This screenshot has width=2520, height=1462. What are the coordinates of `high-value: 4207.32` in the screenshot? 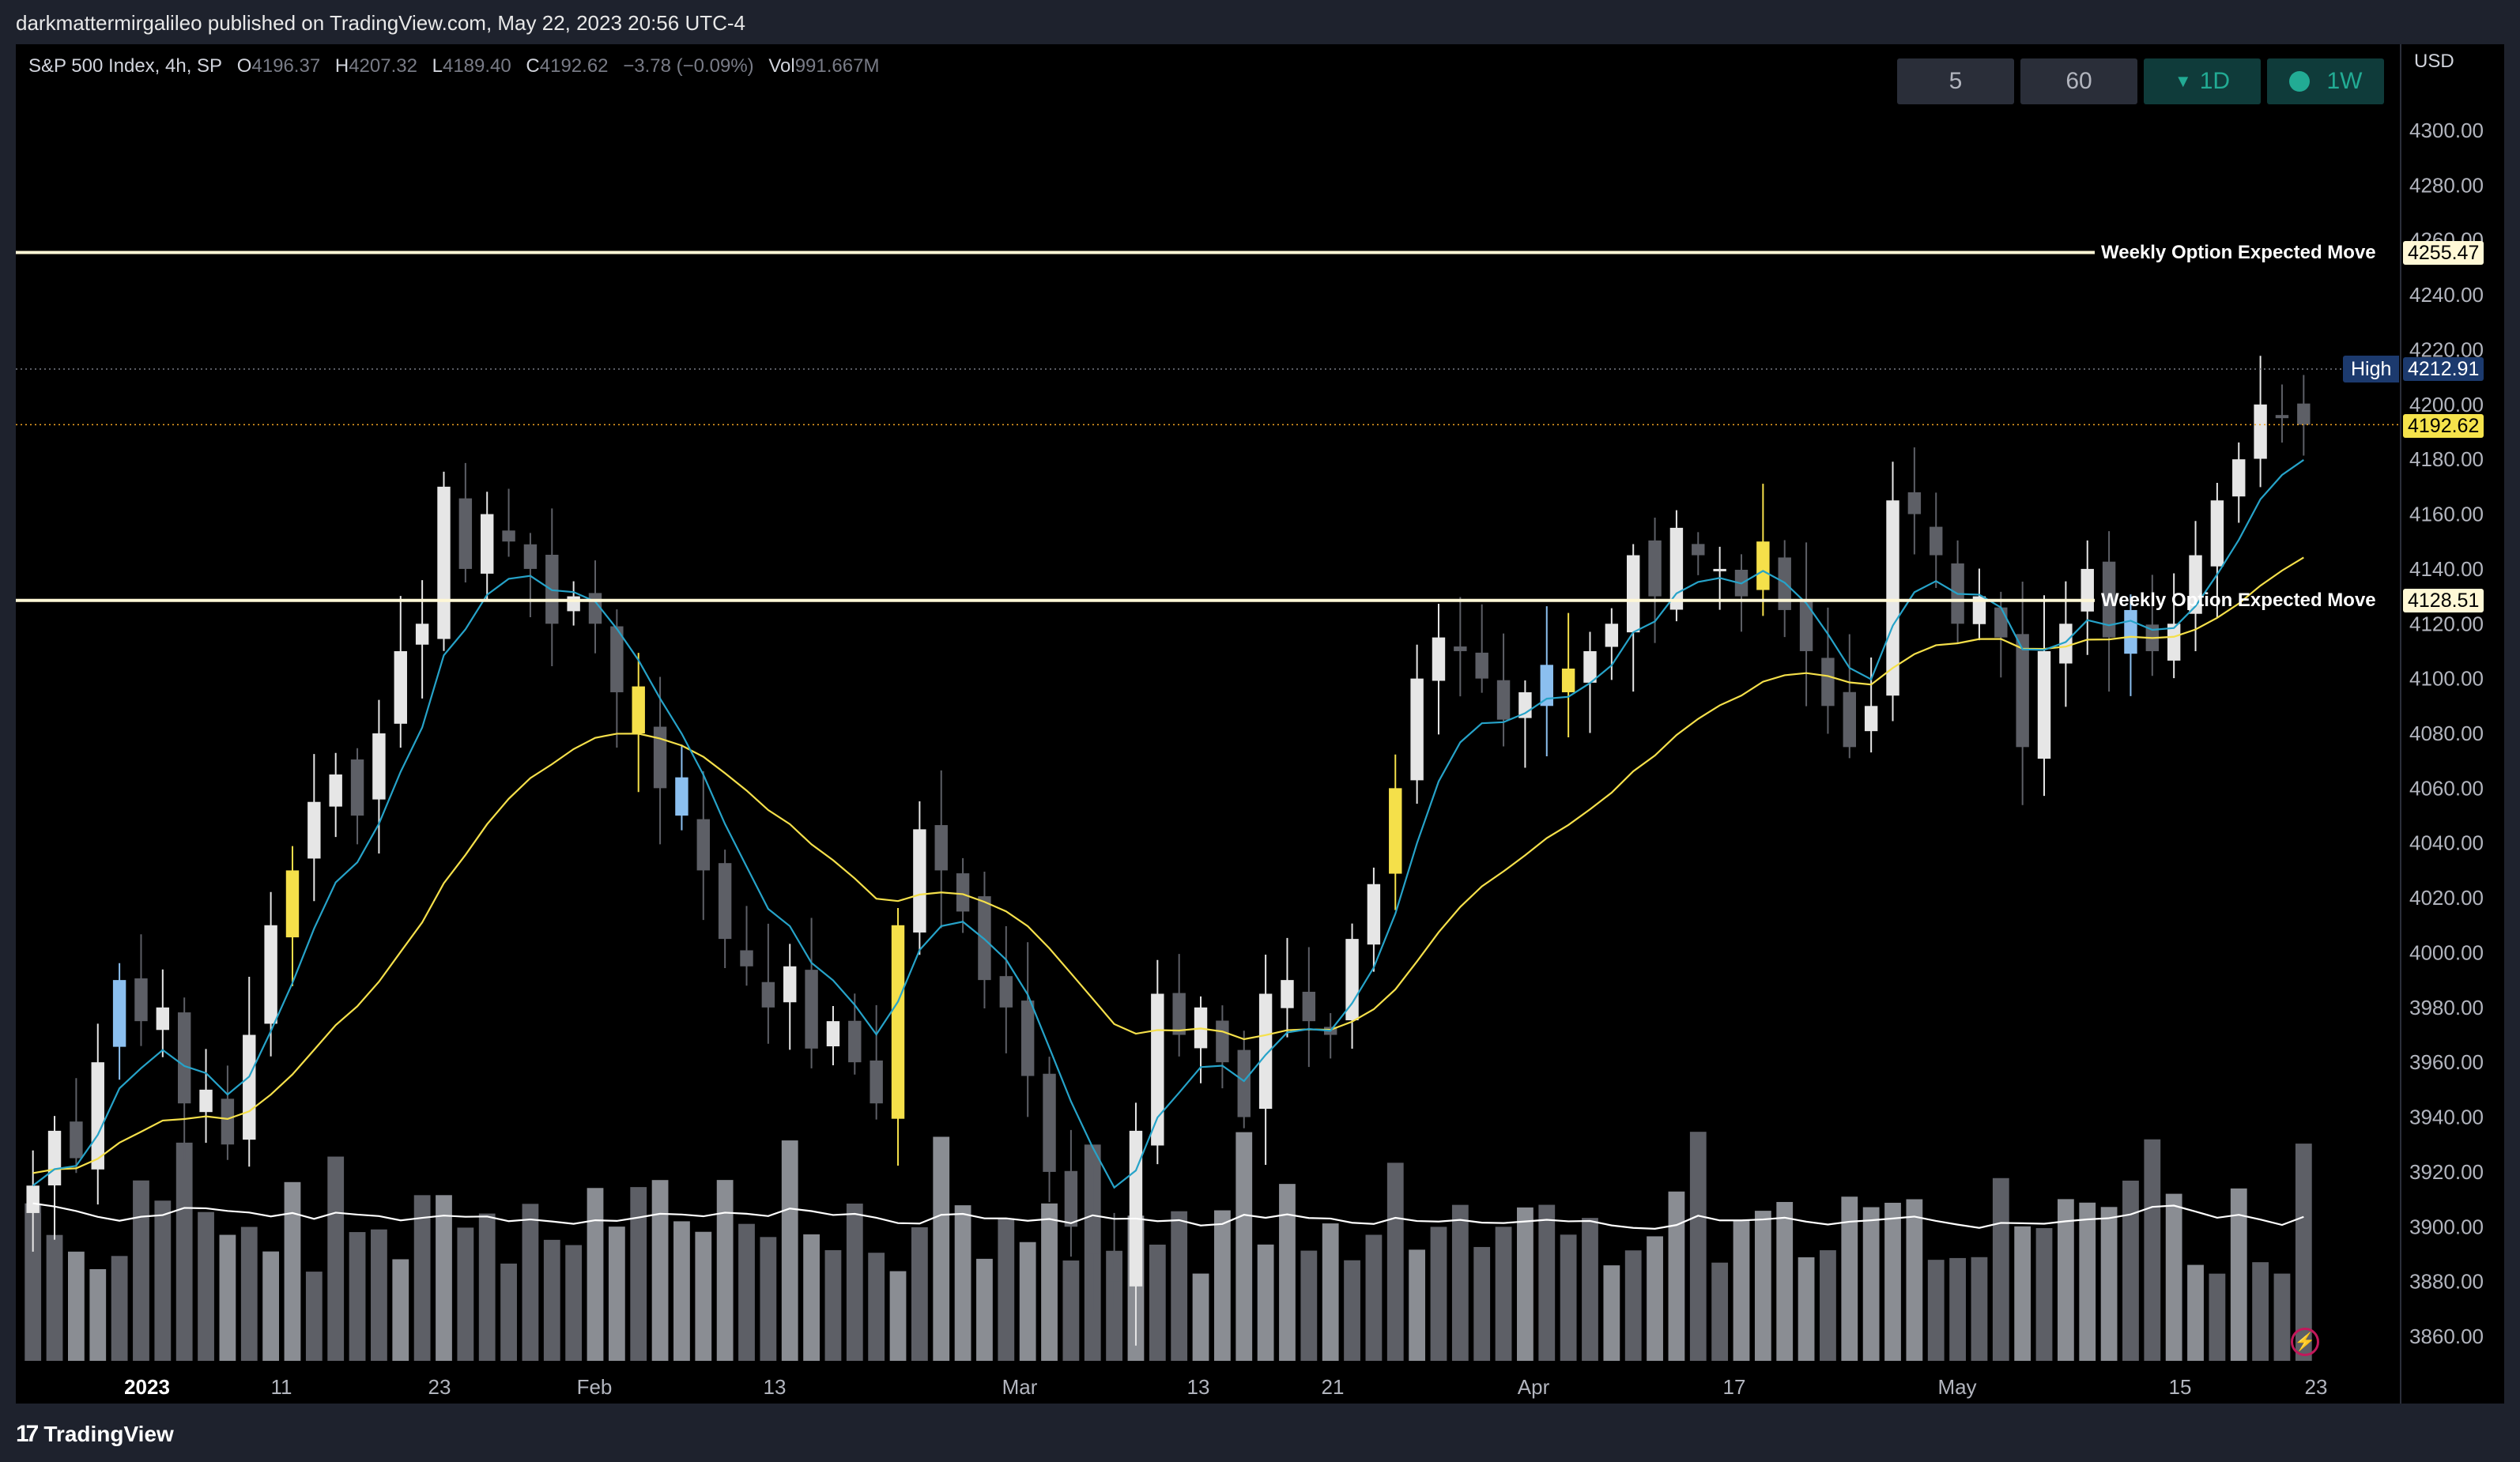 It's located at (383, 66).